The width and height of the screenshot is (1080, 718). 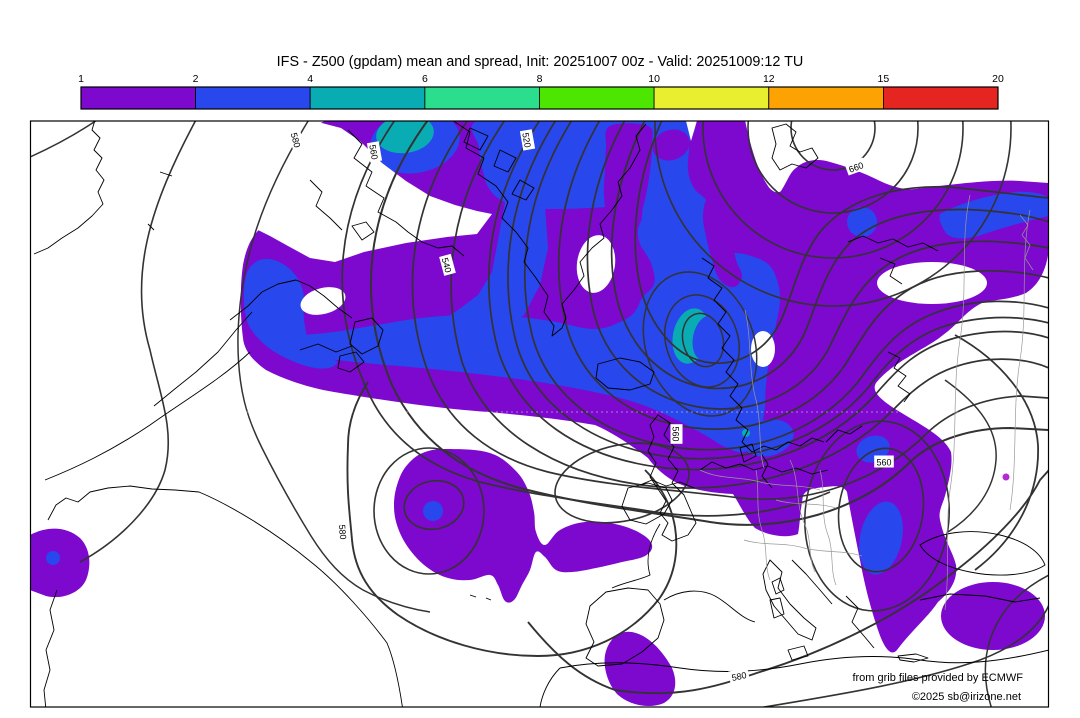 What do you see at coordinates (937, 678) in the screenshot?
I see `svg-text:from grib files provided by EC: from grib files provided by ECMWF` at bounding box center [937, 678].